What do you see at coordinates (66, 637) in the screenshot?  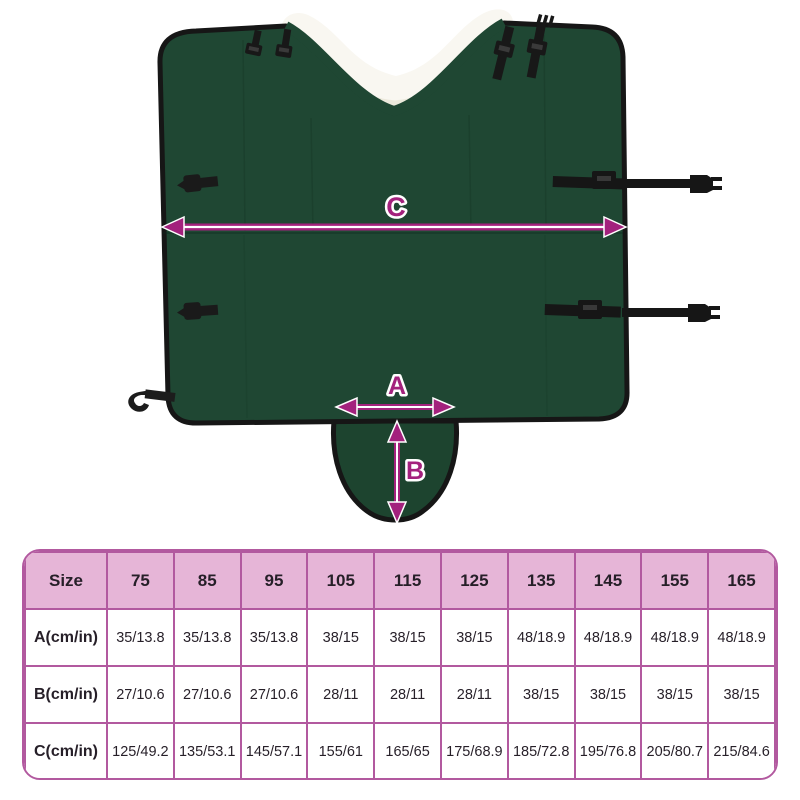 I see `row-label: A(cm/in)` at bounding box center [66, 637].